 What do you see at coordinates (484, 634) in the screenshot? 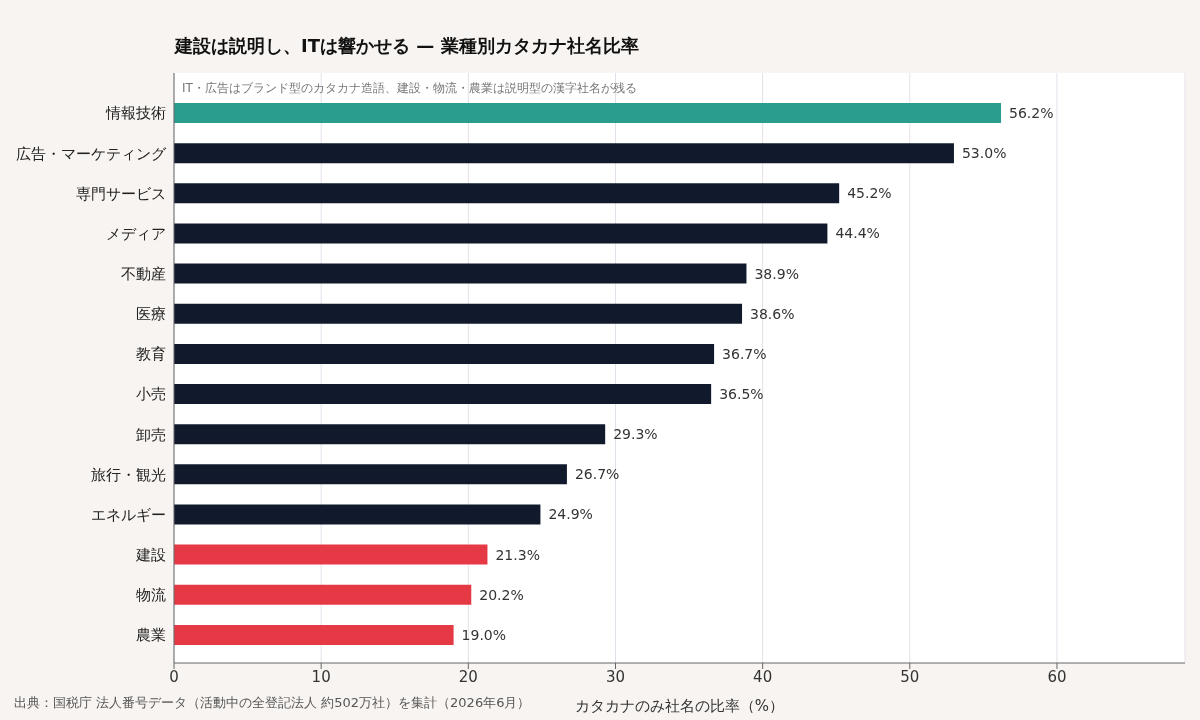
I see `data-label: 19.0%` at bounding box center [484, 634].